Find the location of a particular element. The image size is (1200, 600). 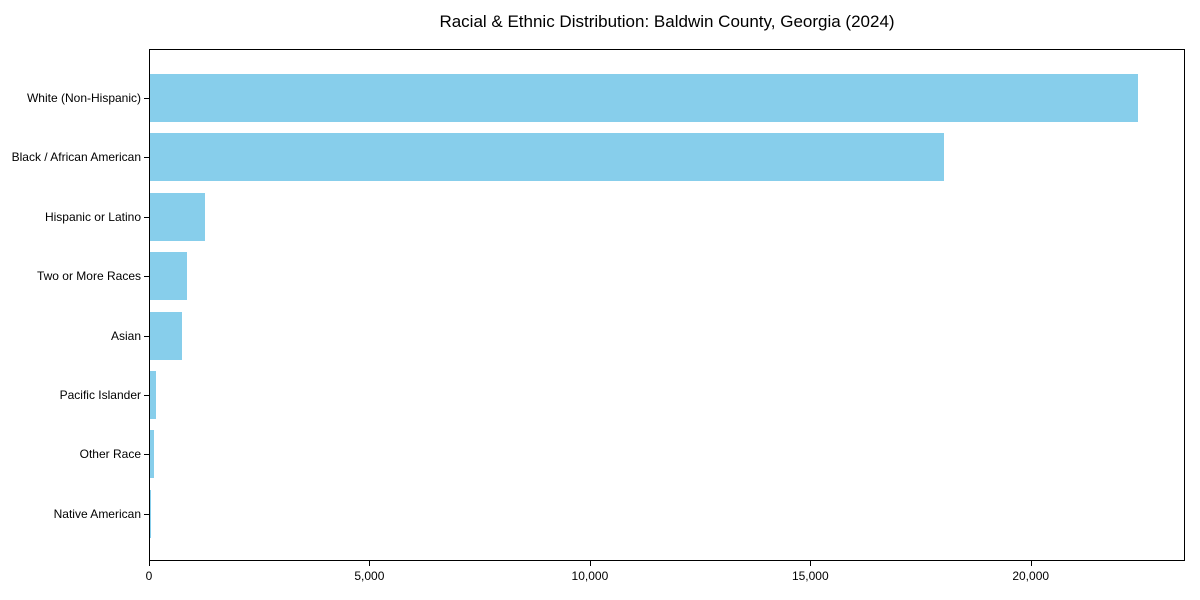

y-axis-label-two-or-more-races: Two or More Races is located at coordinates (88, 276).